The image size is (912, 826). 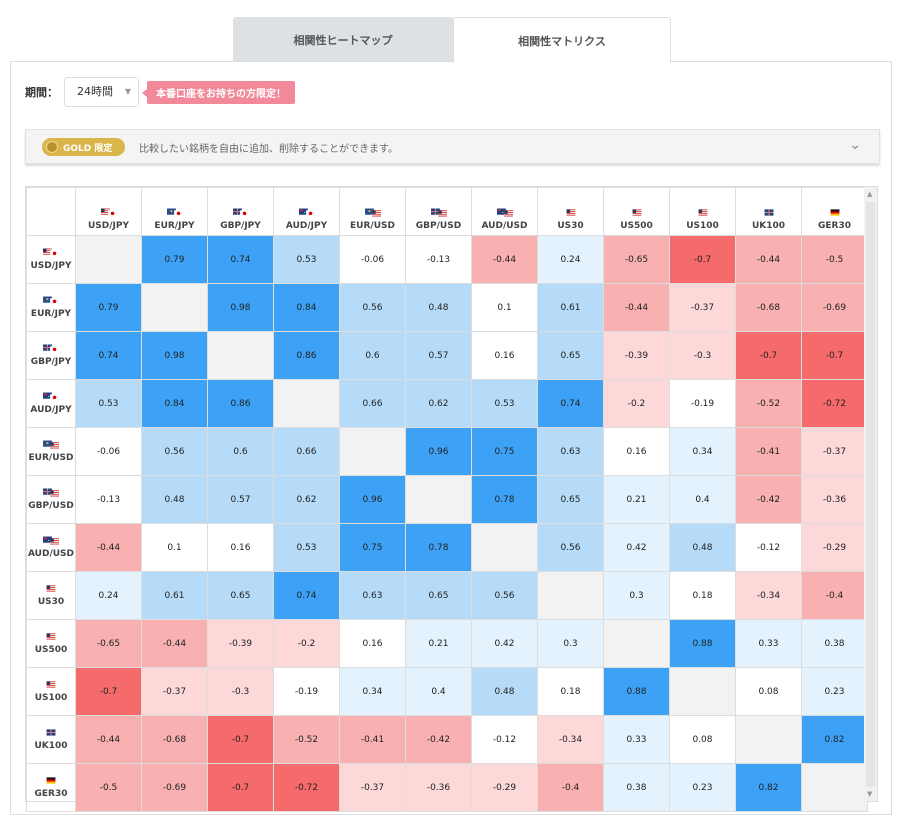 What do you see at coordinates (504, 739) in the screenshot?
I see `matrix-cell: -0.12` at bounding box center [504, 739].